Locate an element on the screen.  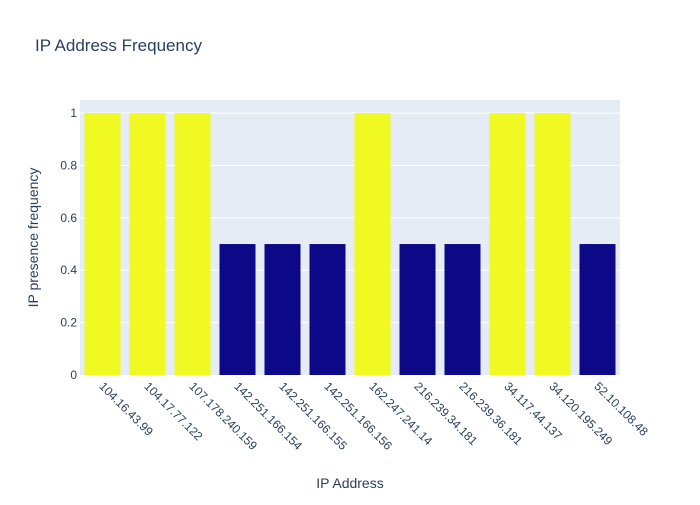
y-tick-label: 0 is located at coordinates (73, 375).